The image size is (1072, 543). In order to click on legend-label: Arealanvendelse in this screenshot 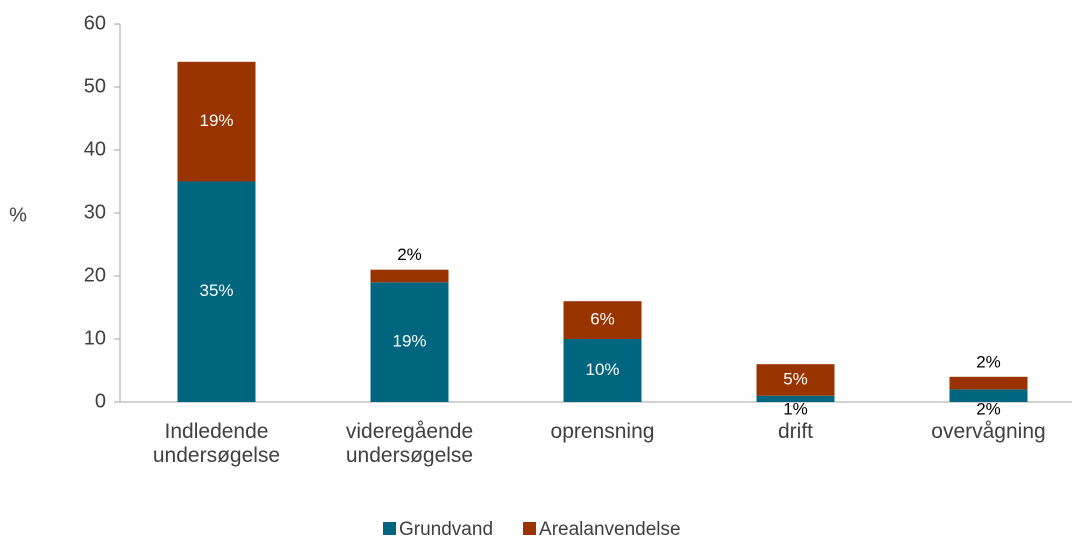, I will do `click(610, 529)`.